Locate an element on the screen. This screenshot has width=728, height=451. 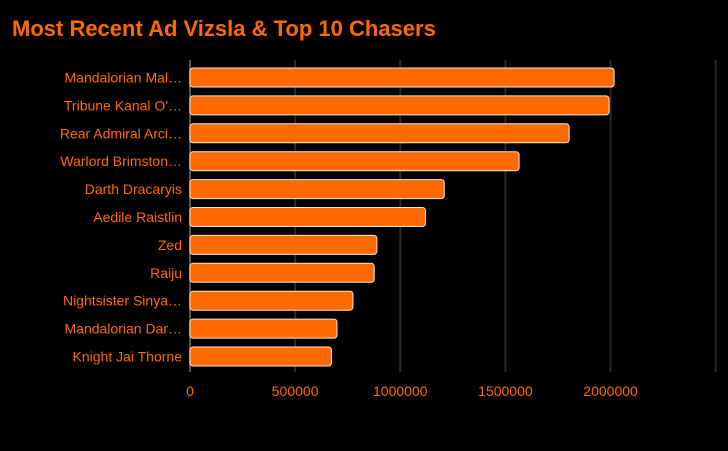
x-tick-label: 2000000 is located at coordinates (610, 391).